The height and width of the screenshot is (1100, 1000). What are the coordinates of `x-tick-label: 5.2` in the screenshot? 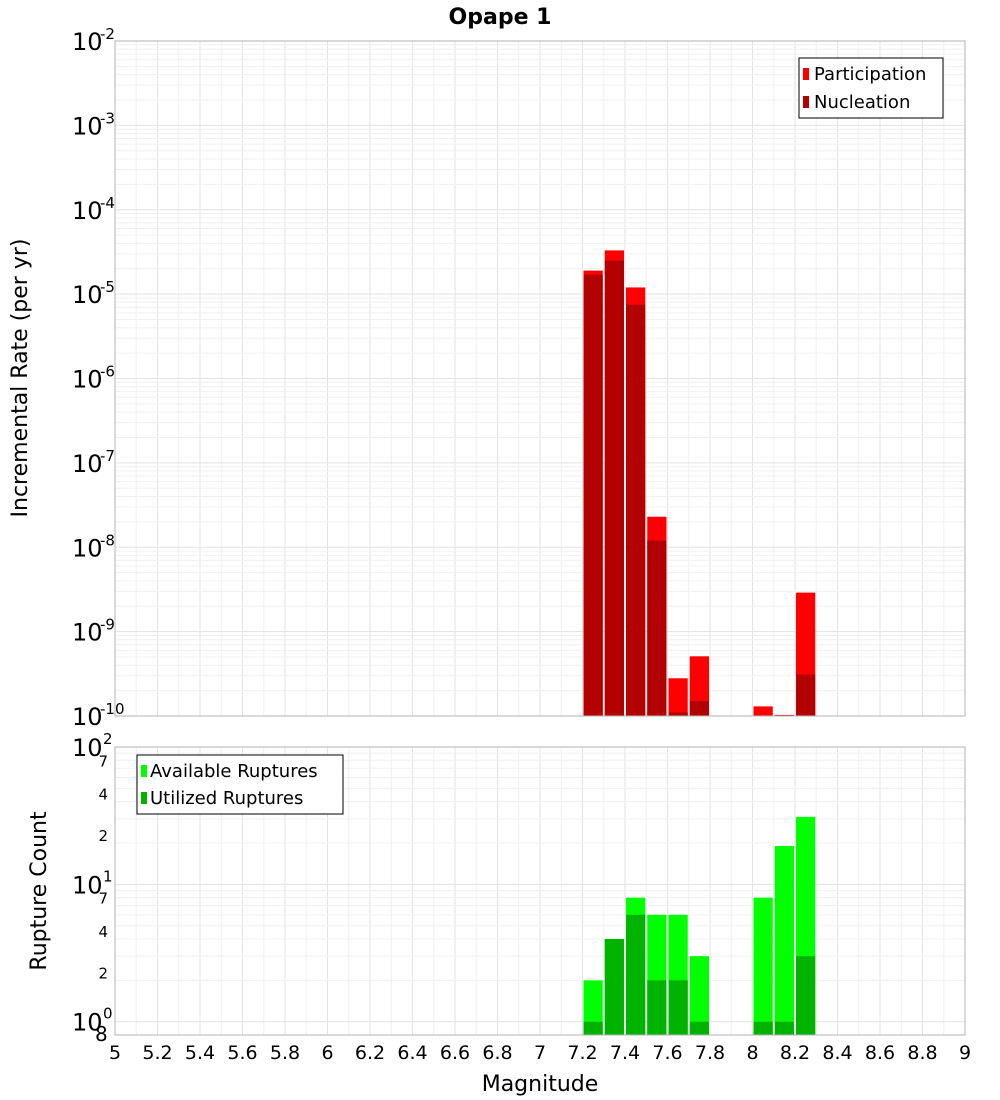 It's located at (157, 1053).